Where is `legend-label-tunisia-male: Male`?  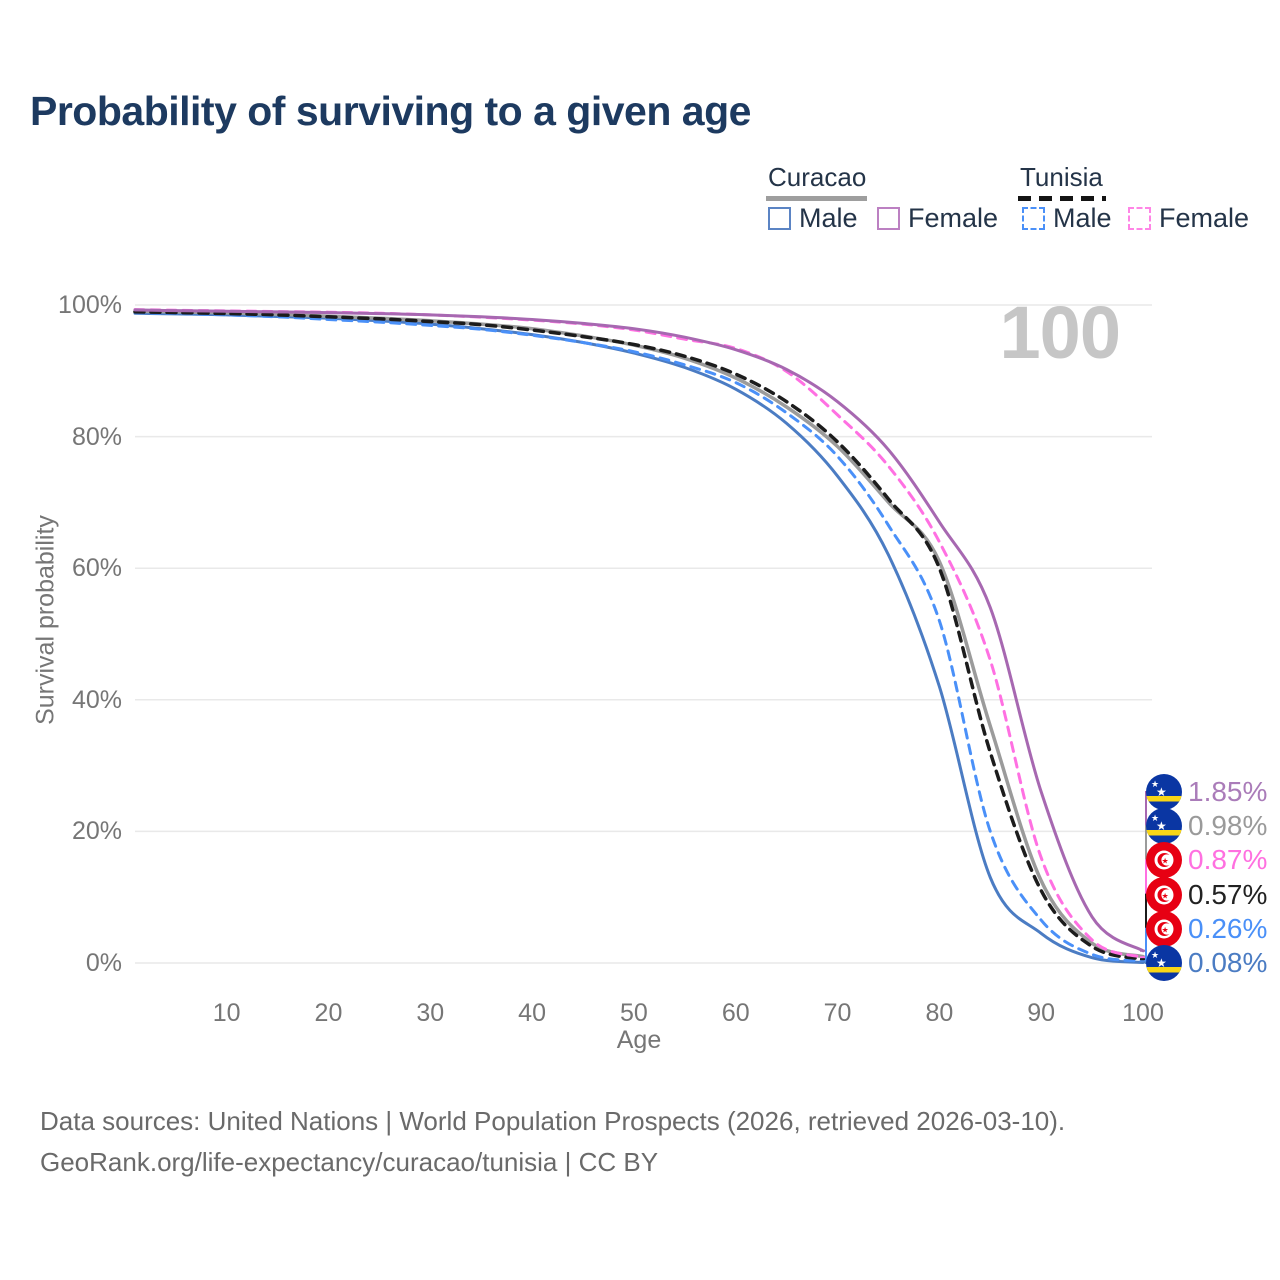 legend-label-tunisia-male: Male is located at coordinates (1082, 218).